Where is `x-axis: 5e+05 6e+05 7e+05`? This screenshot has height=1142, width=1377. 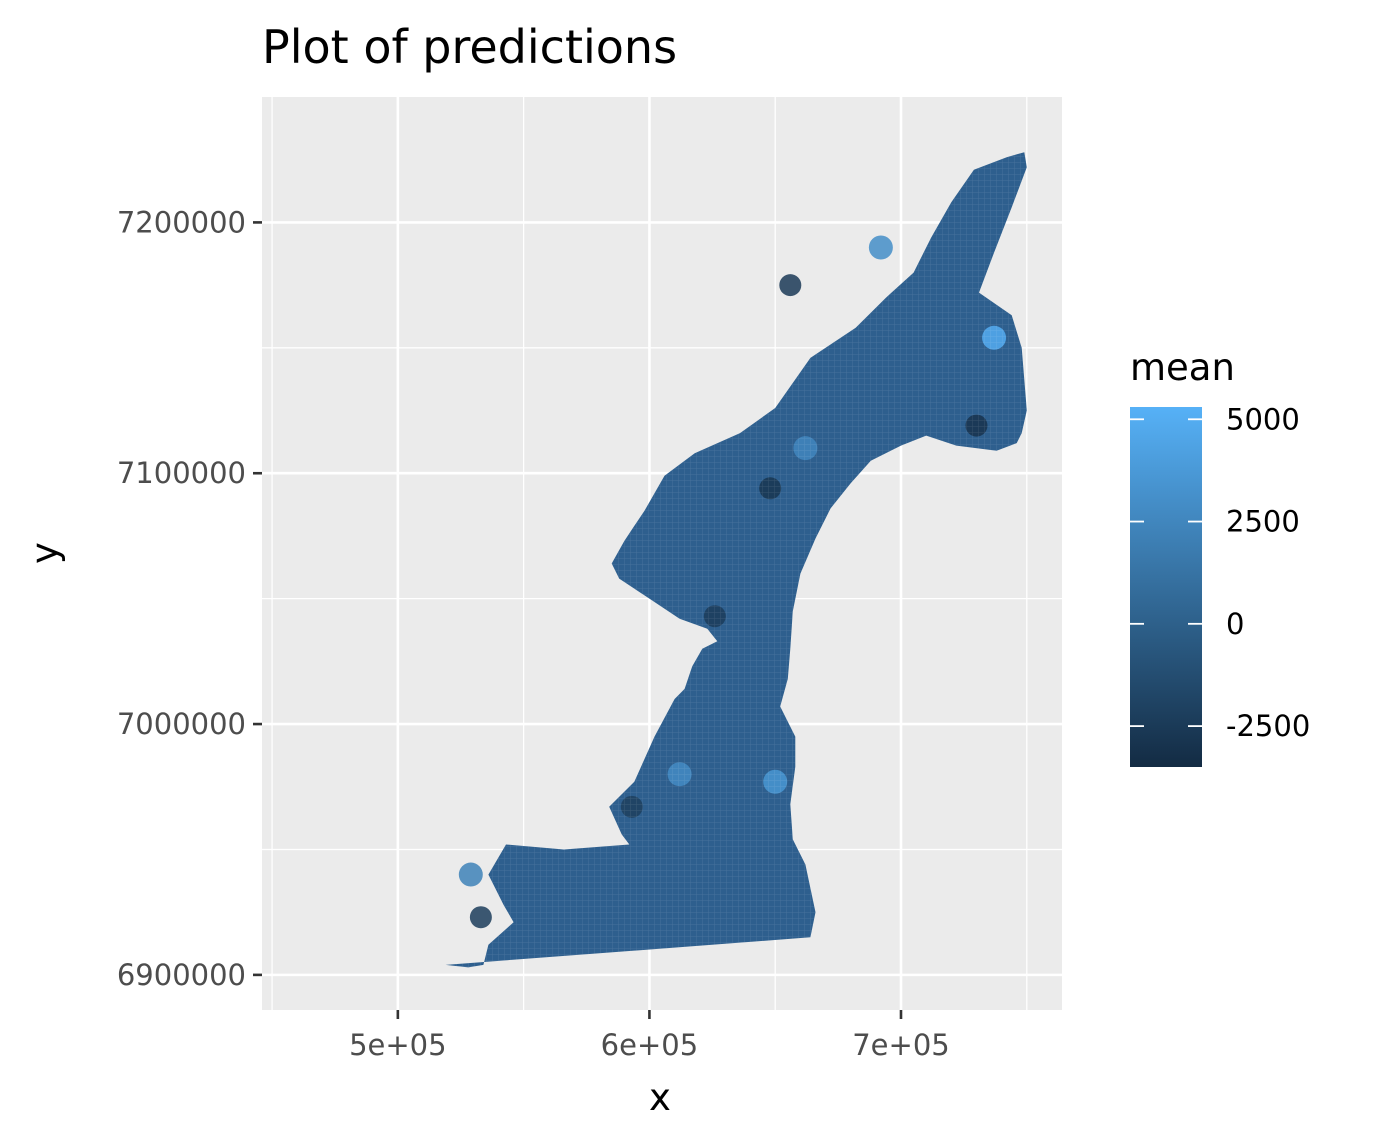 x-axis: 5e+05 6e+05 7e+05 is located at coordinates (649, 1036).